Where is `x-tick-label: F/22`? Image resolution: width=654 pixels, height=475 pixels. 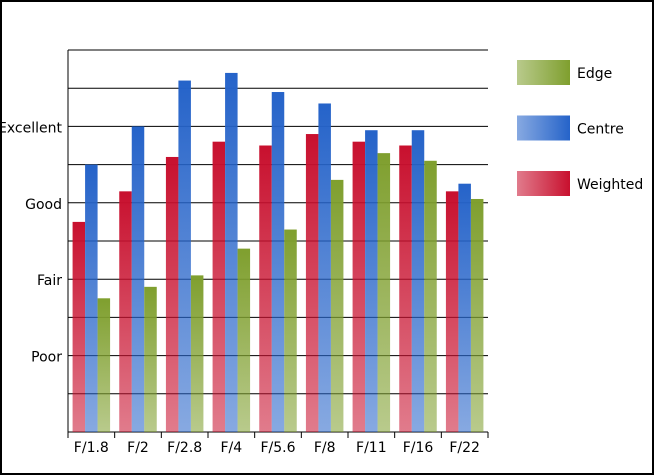 x-tick-label: F/22 is located at coordinates (464, 448).